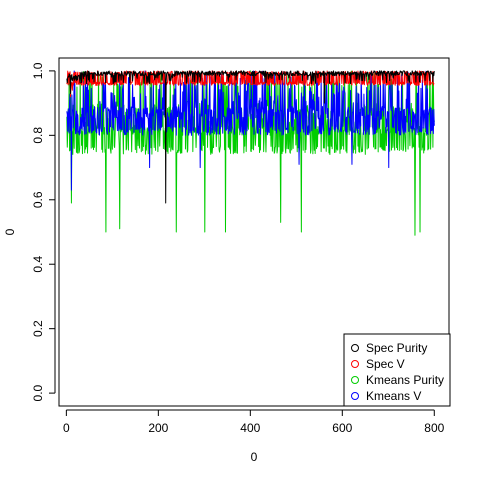  I want to click on y-tick-label: 0.0, so click(38, 392).